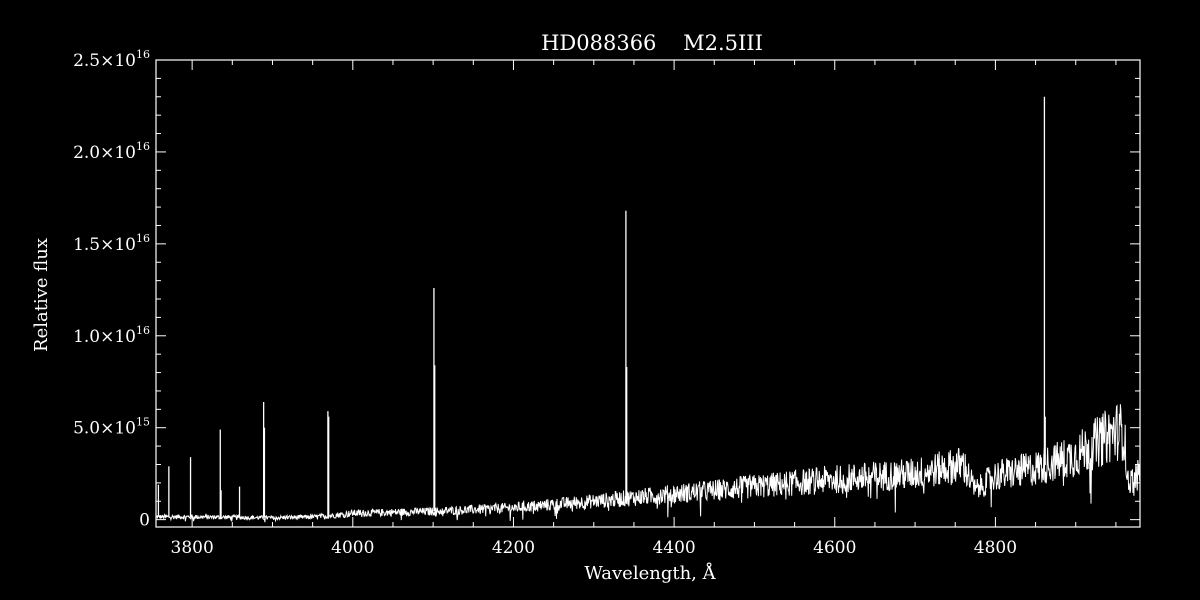 This screenshot has height=600, width=1200. What do you see at coordinates (834, 548) in the screenshot?
I see `x-tick-label-4600: 4600` at bounding box center [834, 548].